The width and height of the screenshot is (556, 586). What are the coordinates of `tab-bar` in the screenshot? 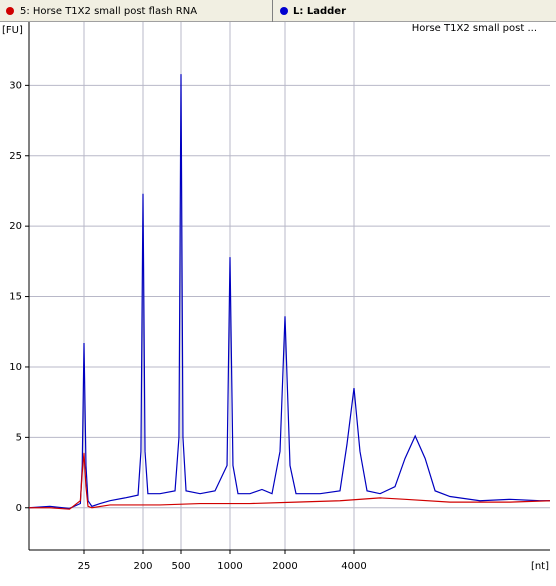 It's located at (278, 11).